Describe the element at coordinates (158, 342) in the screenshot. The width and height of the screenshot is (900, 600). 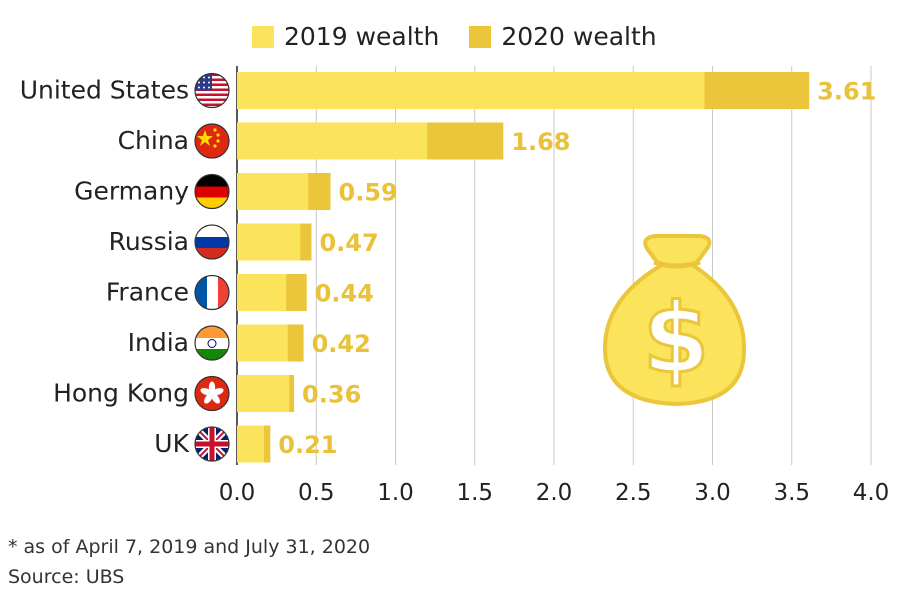
I see `category-label: India` at that location.